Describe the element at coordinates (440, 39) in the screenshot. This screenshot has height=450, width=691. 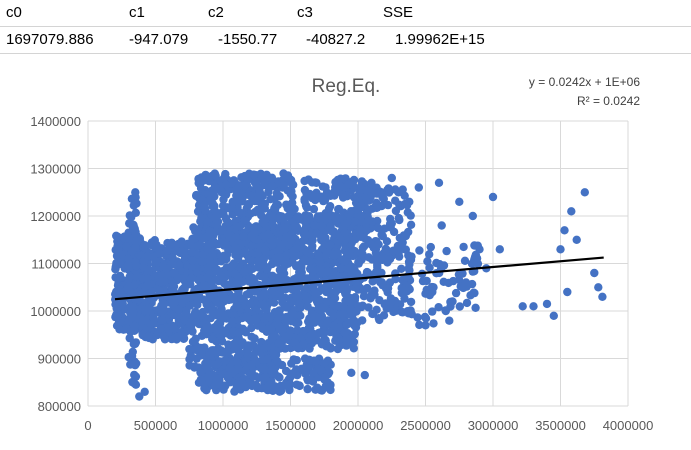
I see `value-sse: 1.99962E+15` at that location.